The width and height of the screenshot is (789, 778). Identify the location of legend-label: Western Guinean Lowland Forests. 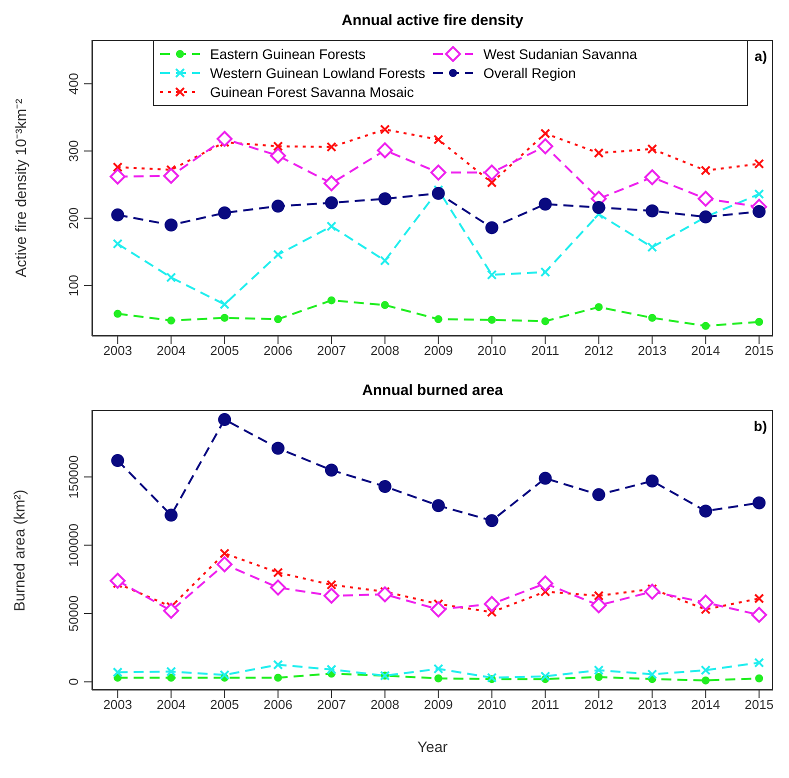
(318, 72).